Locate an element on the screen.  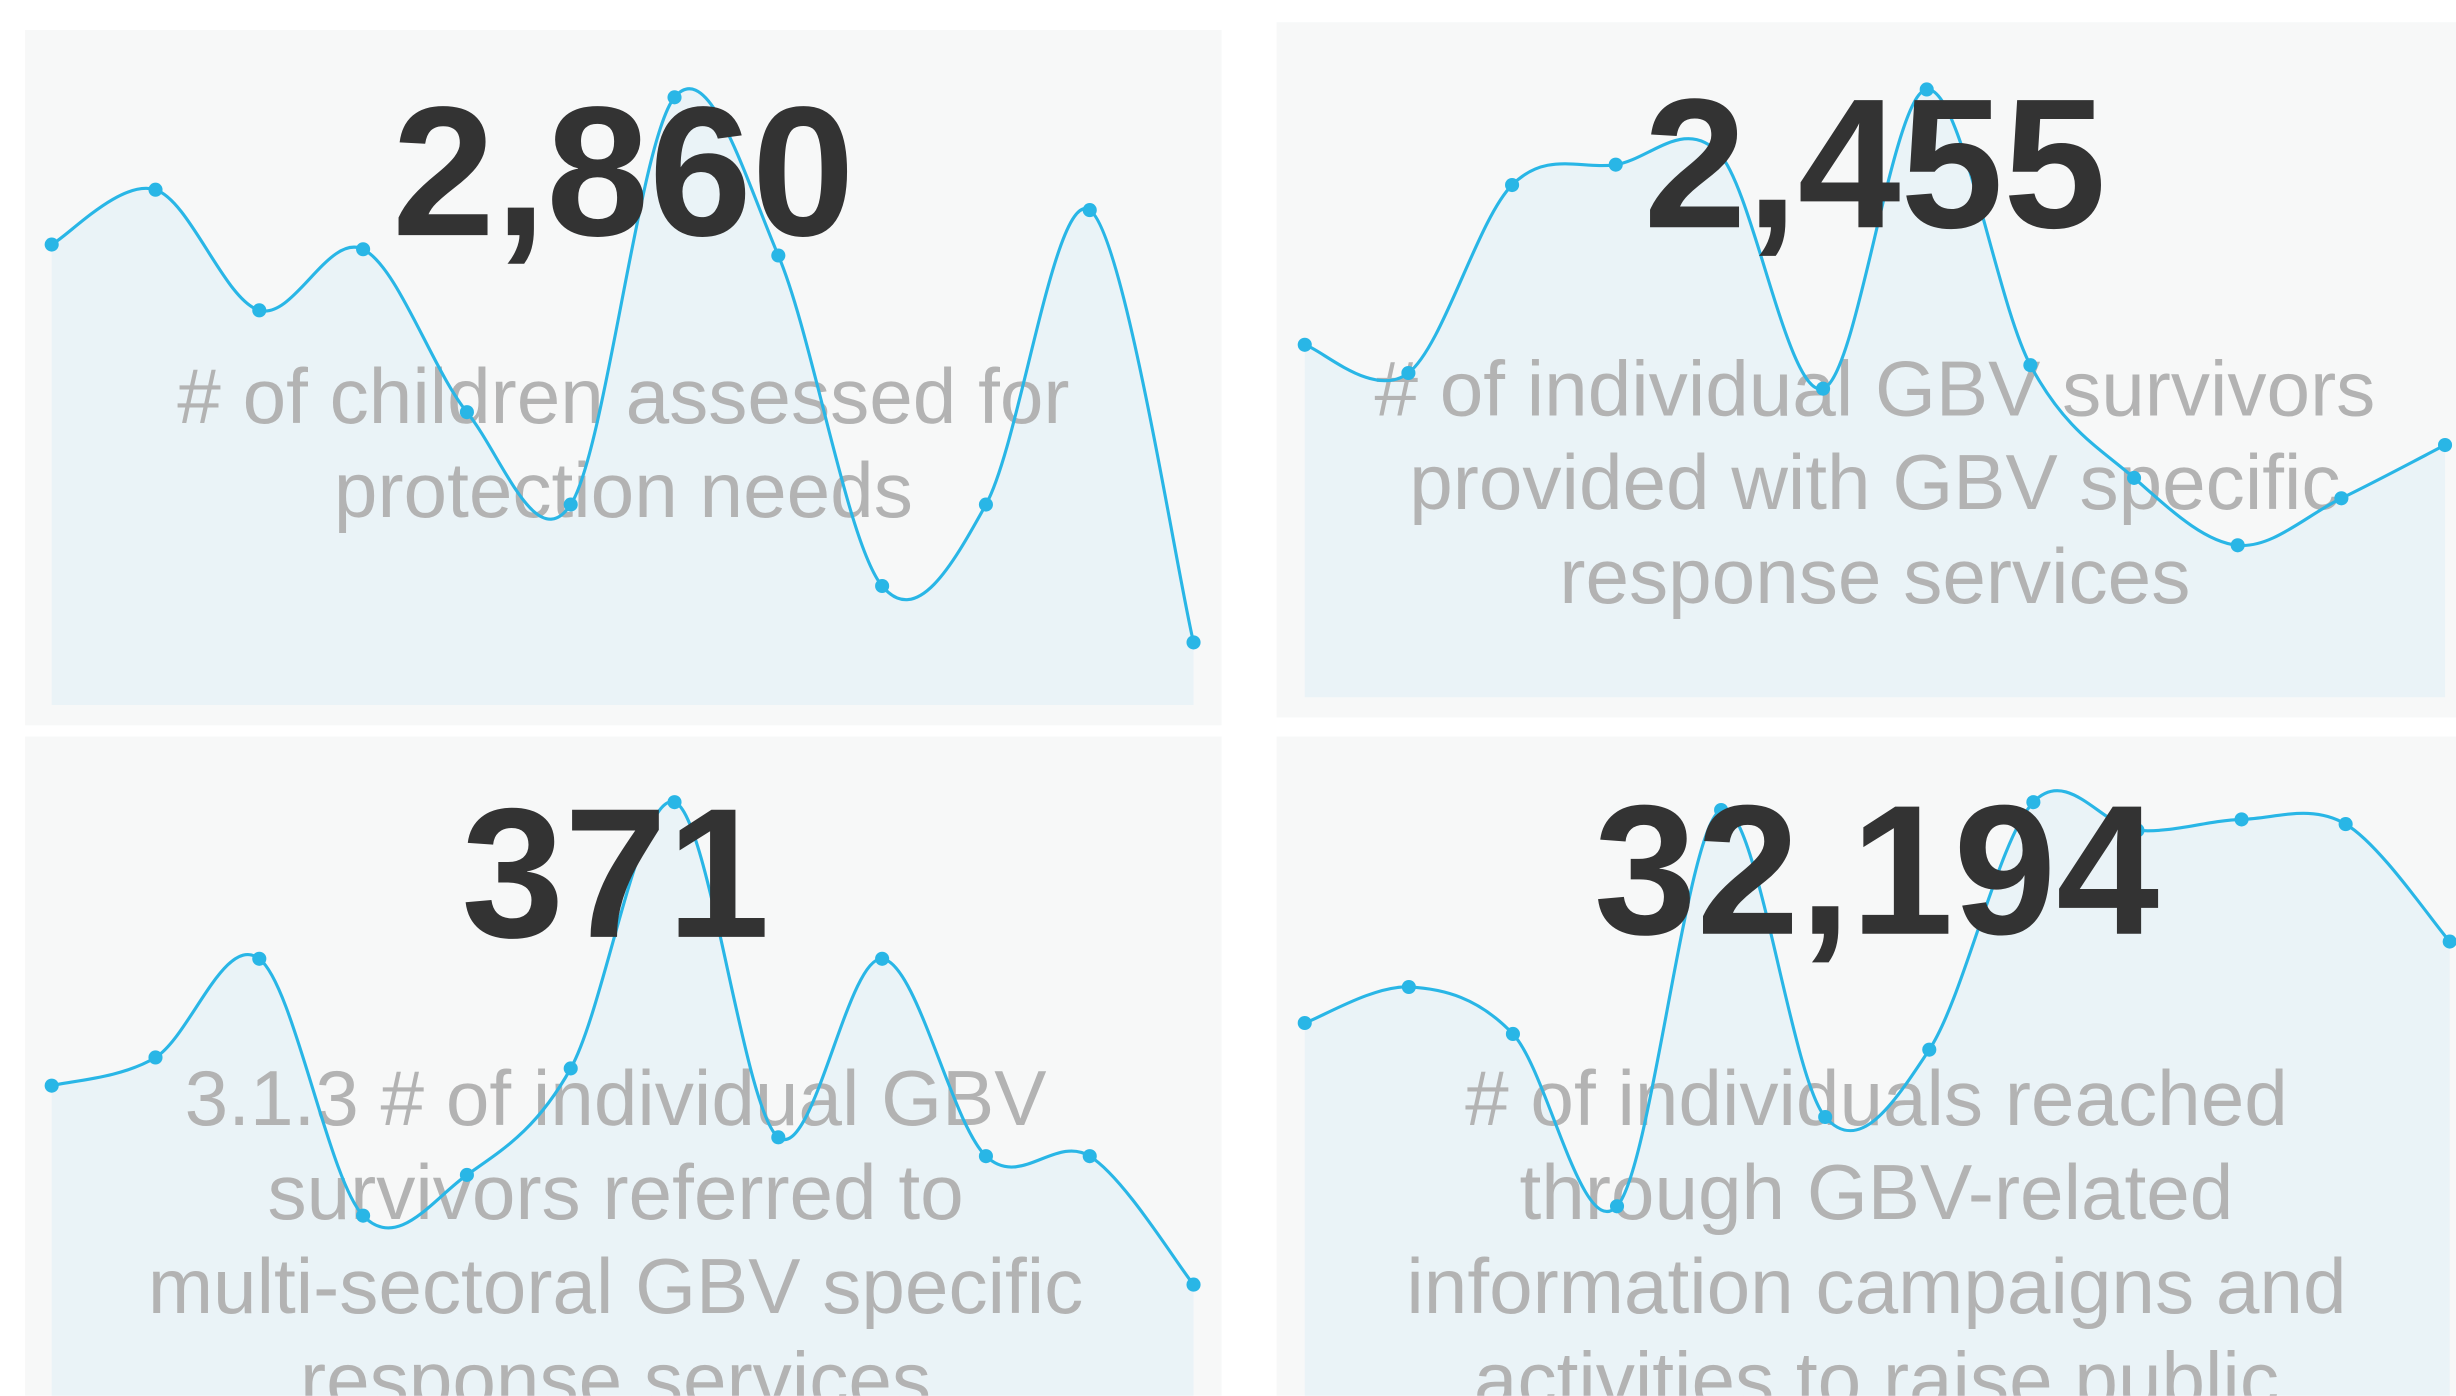
kpi-value: 32,194 is located at coordinates (1876, 871).